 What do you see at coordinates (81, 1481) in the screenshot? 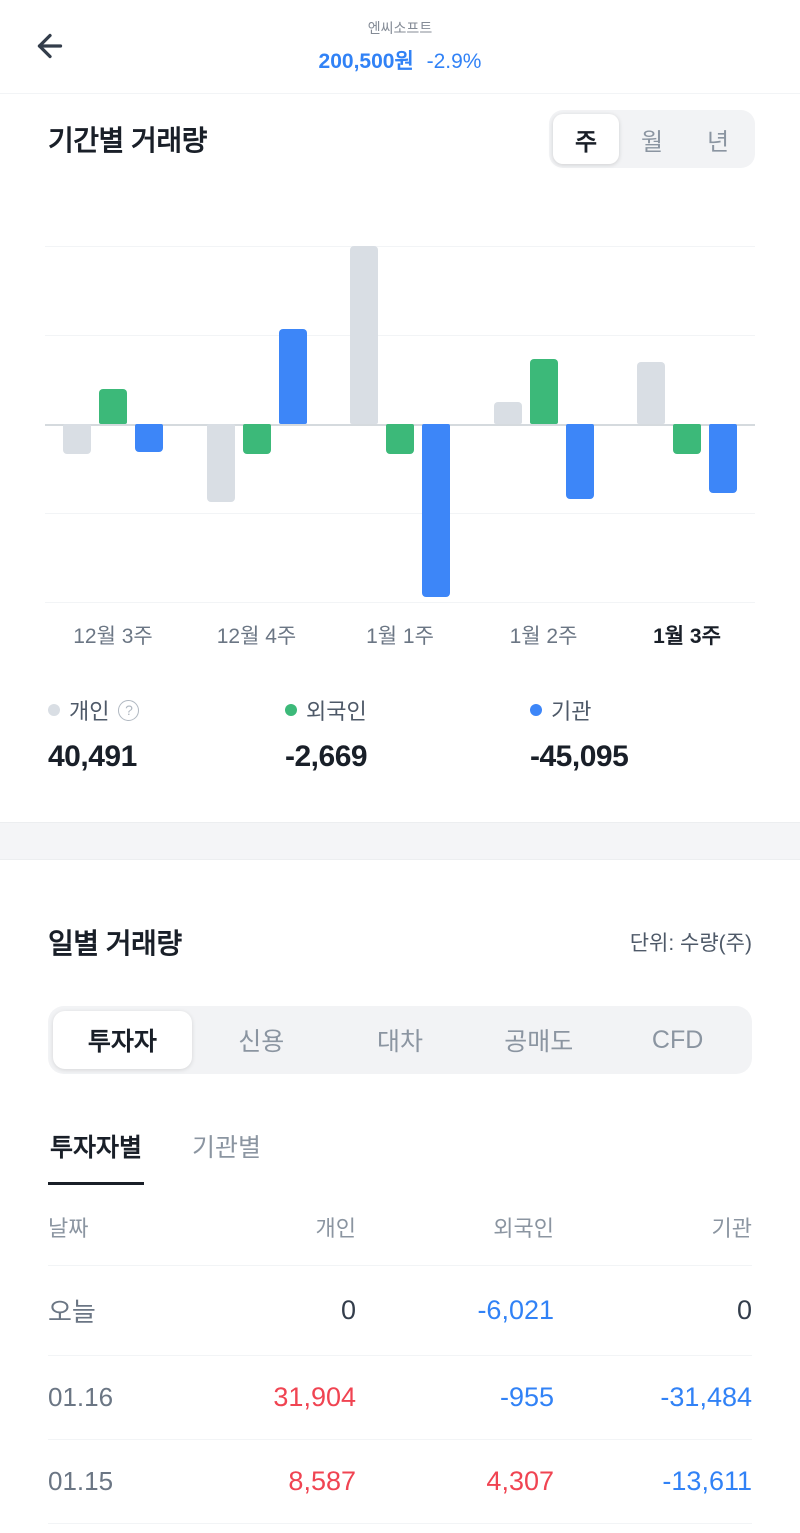
I see `date-cell: 01.15` at bounding box center [81, 1481].